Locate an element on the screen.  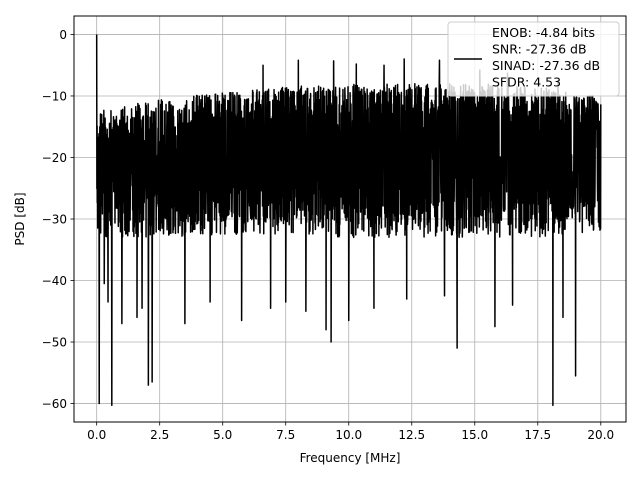
x-tick-label: 12.5 is located at coordinates (411, 435).